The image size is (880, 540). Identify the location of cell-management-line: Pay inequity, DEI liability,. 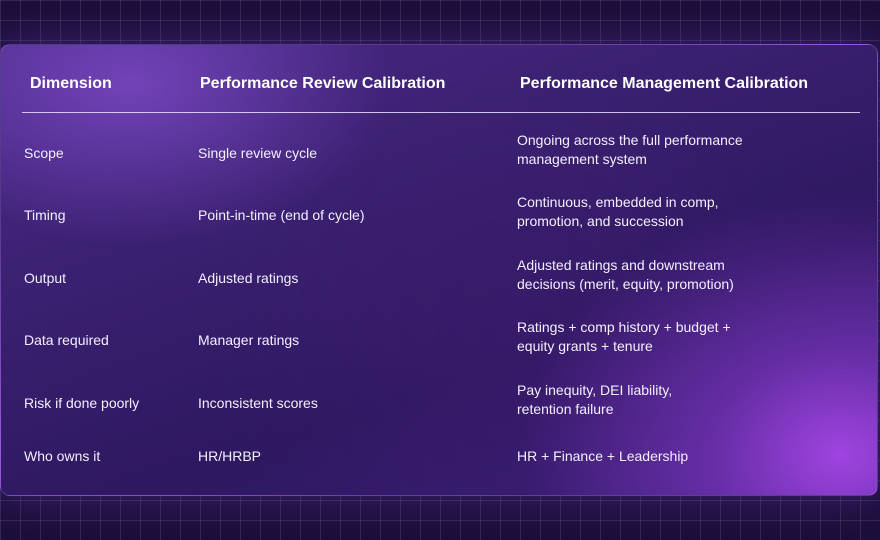
(595, 390).